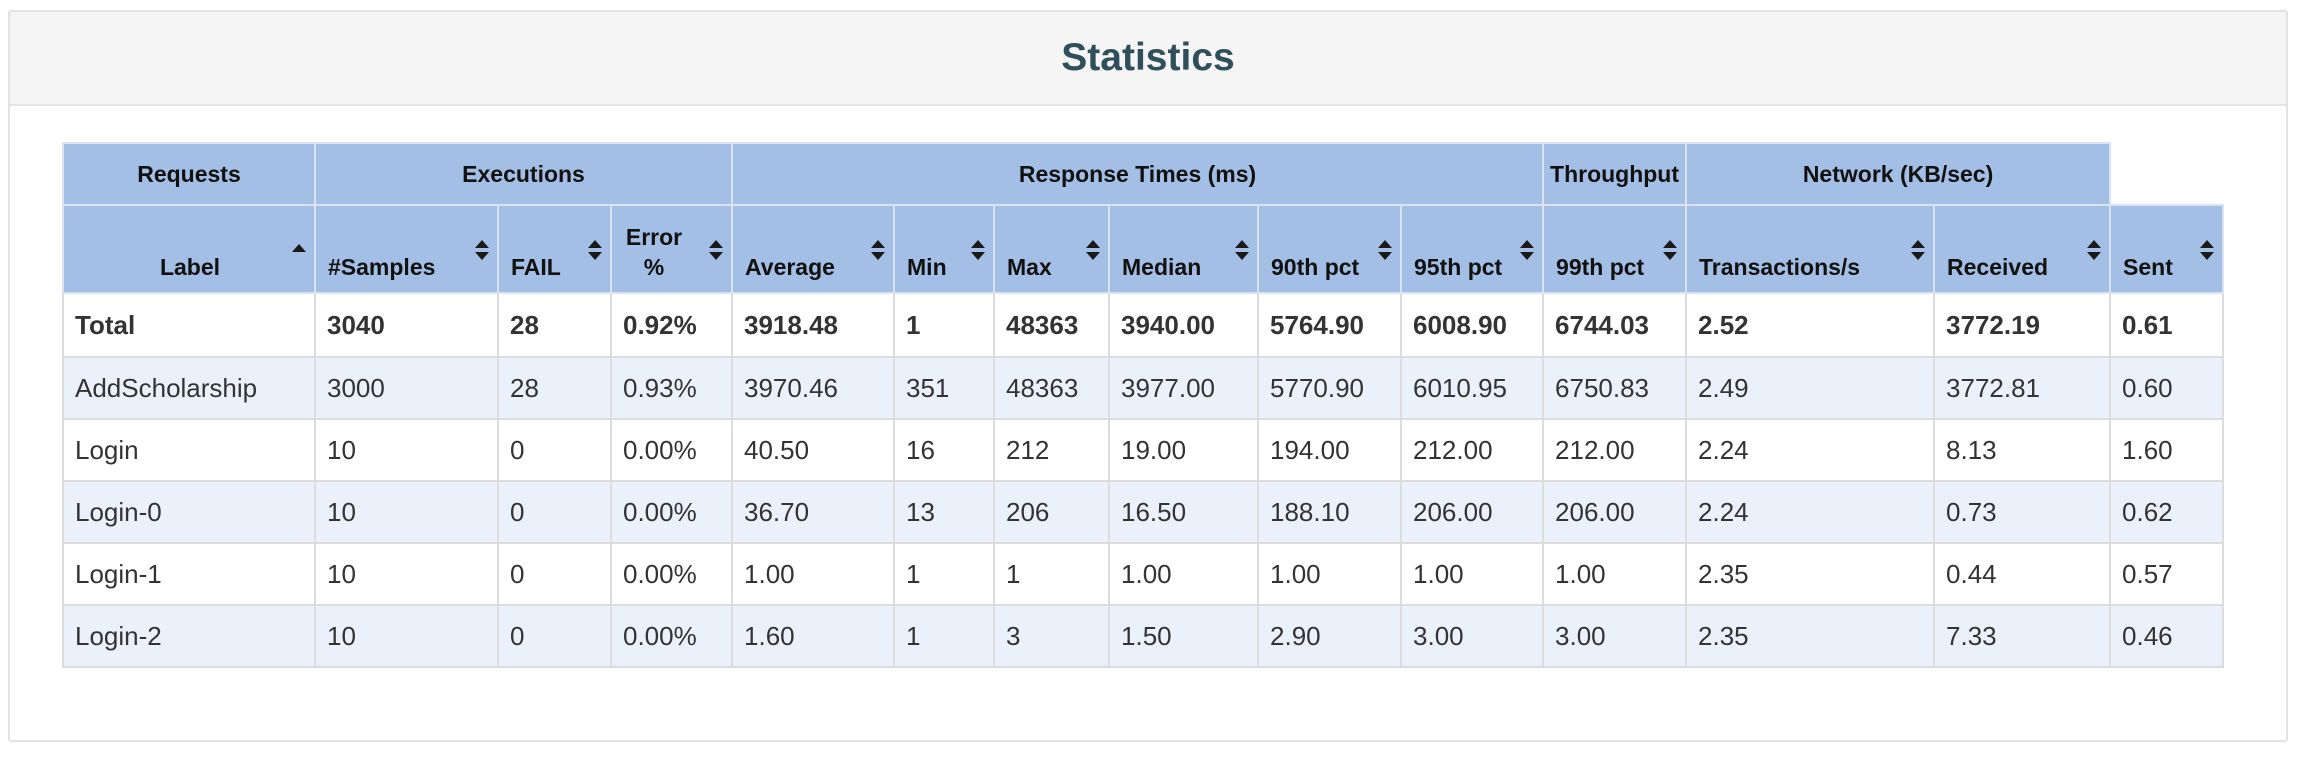 This screenshot has width=2298, height=758. What do you see at coordinates (1148, 59) in the screenshot?
I see `panel-heading: Statistics` at bounding box center [1148, 59].